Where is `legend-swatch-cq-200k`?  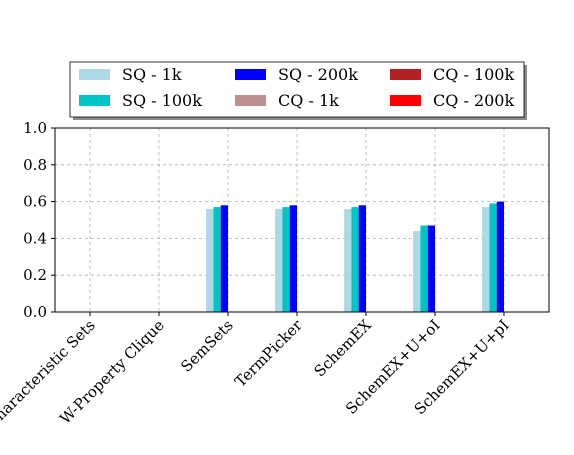
legend-swatch-cq-200k is located at coordinates (405, 100).